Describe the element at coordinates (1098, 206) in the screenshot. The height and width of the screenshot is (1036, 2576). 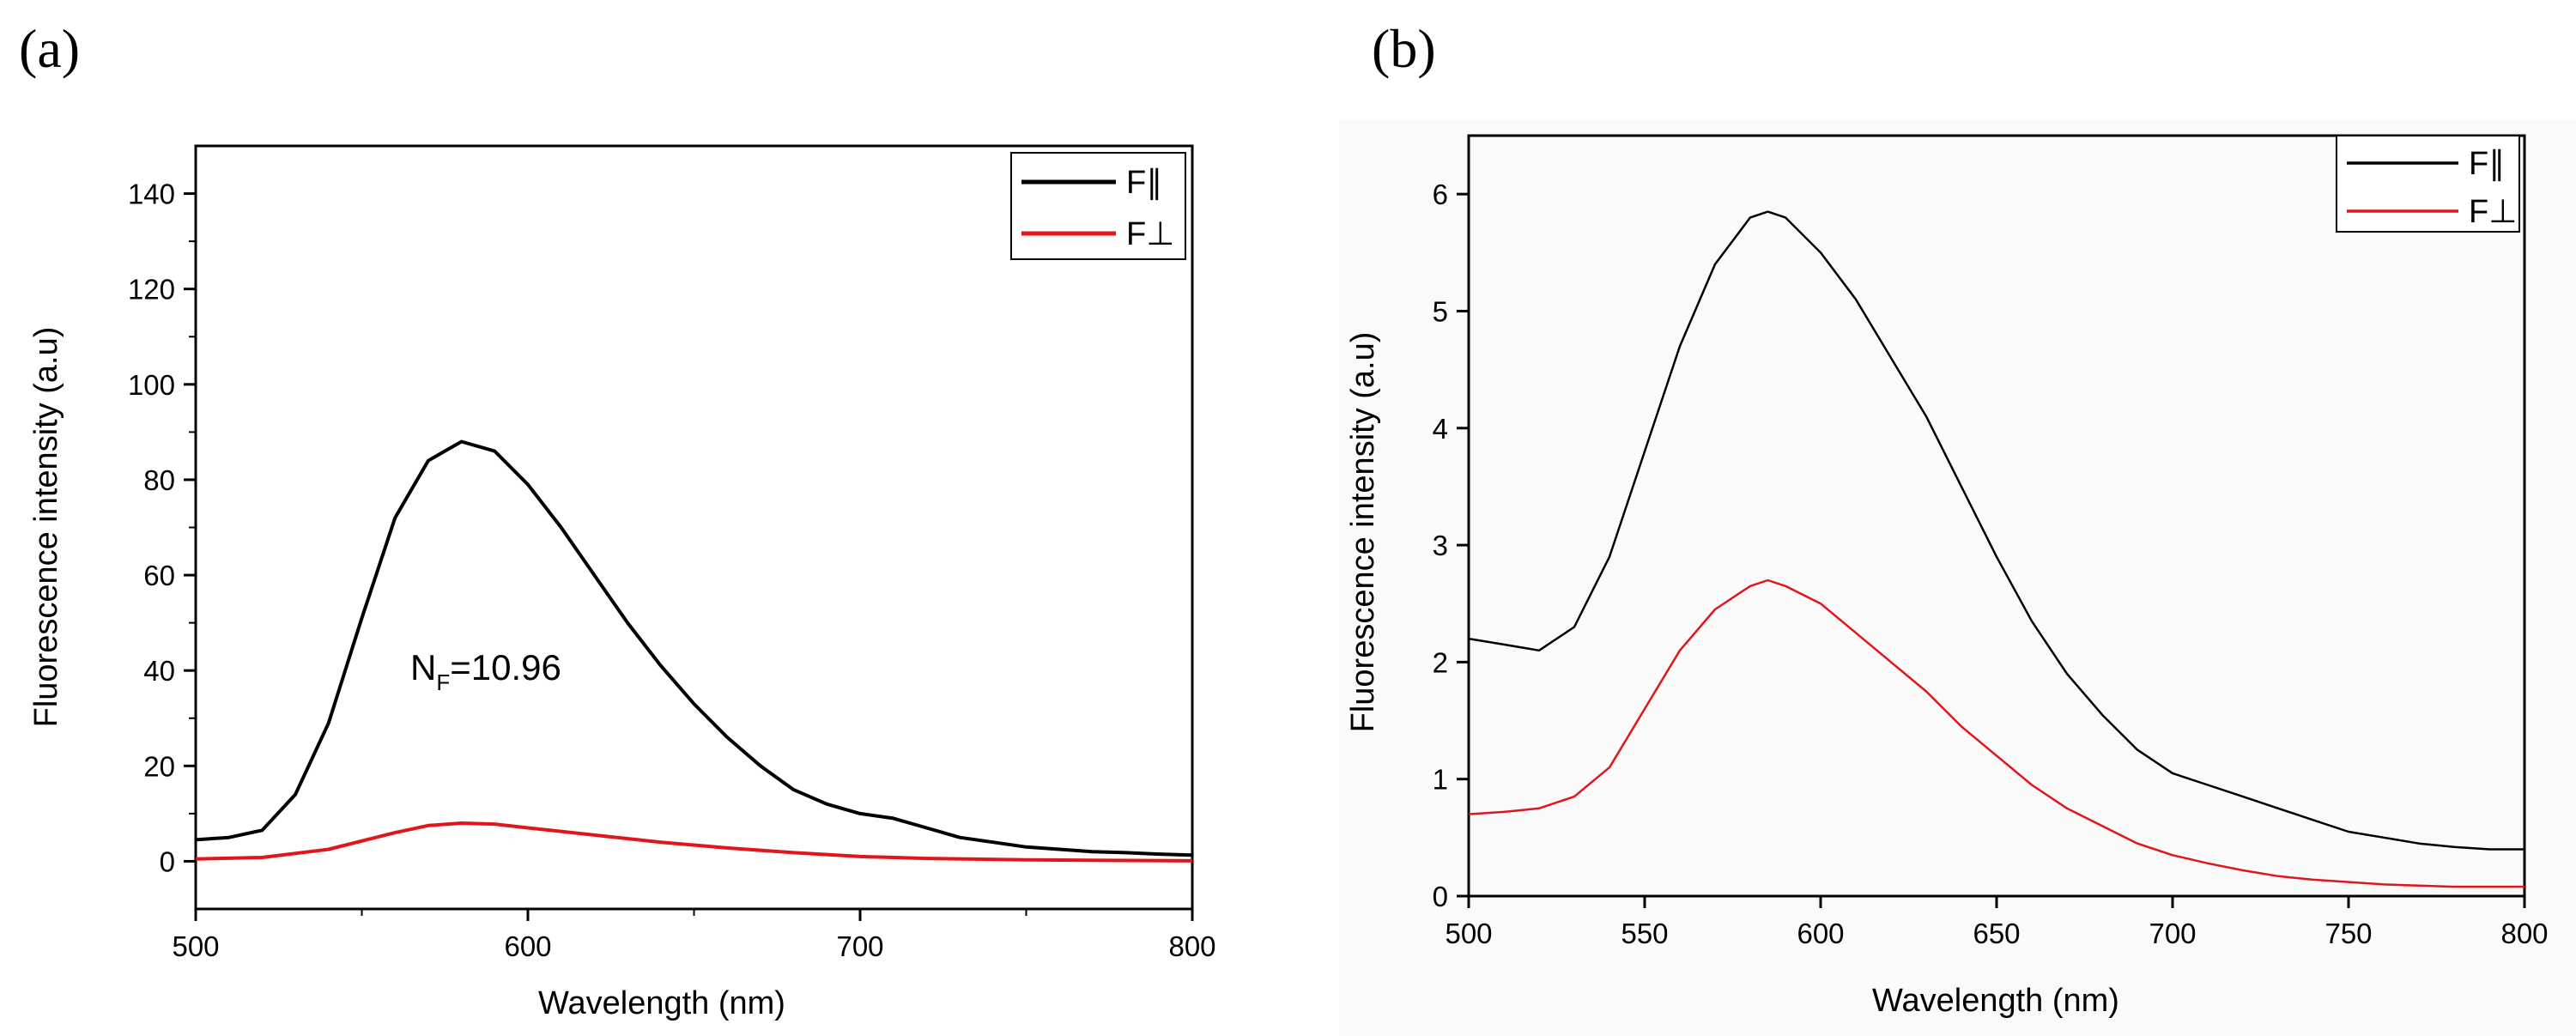
I see `panel-a-legend-box` at that location.